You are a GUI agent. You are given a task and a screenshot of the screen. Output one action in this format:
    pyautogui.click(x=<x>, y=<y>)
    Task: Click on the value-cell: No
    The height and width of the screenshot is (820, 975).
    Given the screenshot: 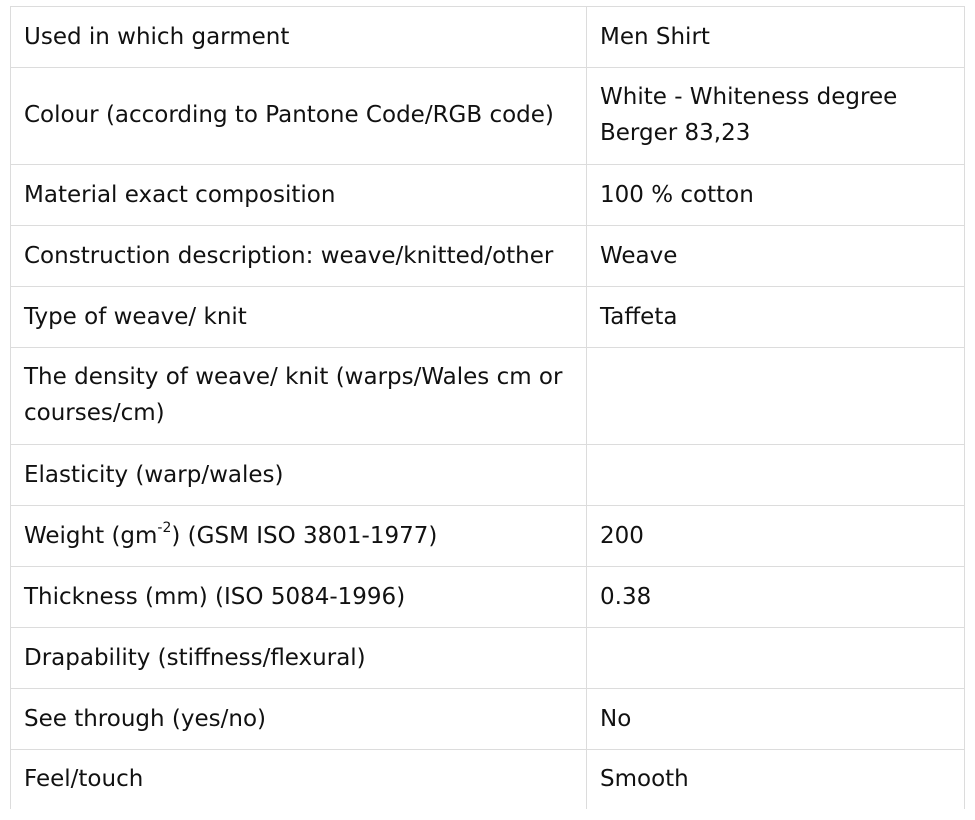 What is the action you would take?
    pyautogui.click(x=775, y=719)
    